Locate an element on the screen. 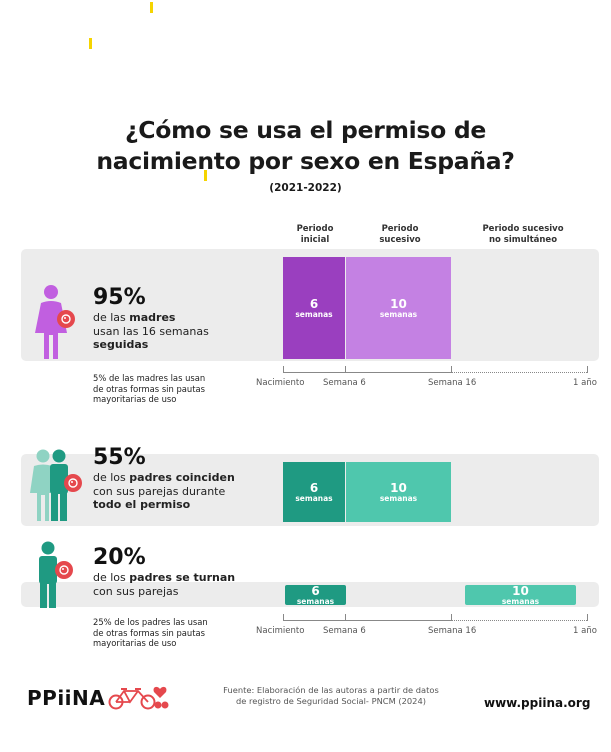 Image resolution: width=611 pixels, height=752 pixels. bar-successive-fathers-coincide: 10 semanas is located at coordinates (398, 492).